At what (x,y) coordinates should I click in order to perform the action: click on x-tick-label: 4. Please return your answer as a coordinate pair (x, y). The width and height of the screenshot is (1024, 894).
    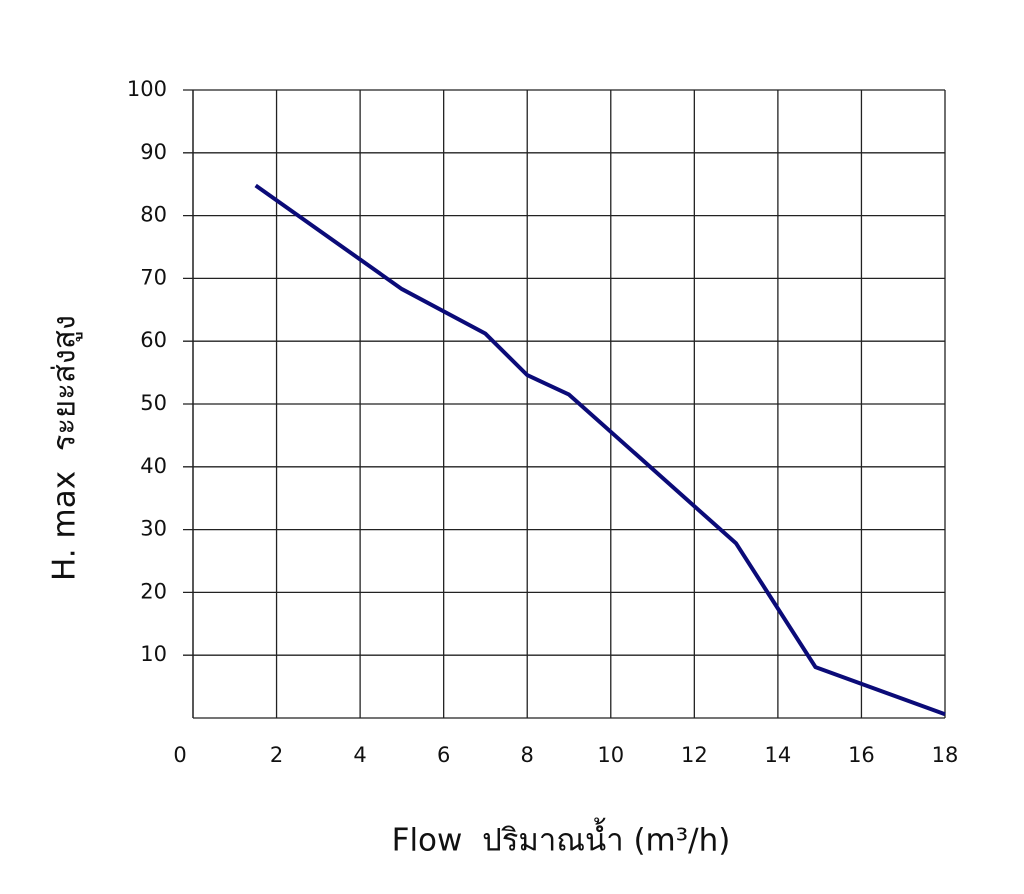
    Looking at the image, I should click on (359, 755).